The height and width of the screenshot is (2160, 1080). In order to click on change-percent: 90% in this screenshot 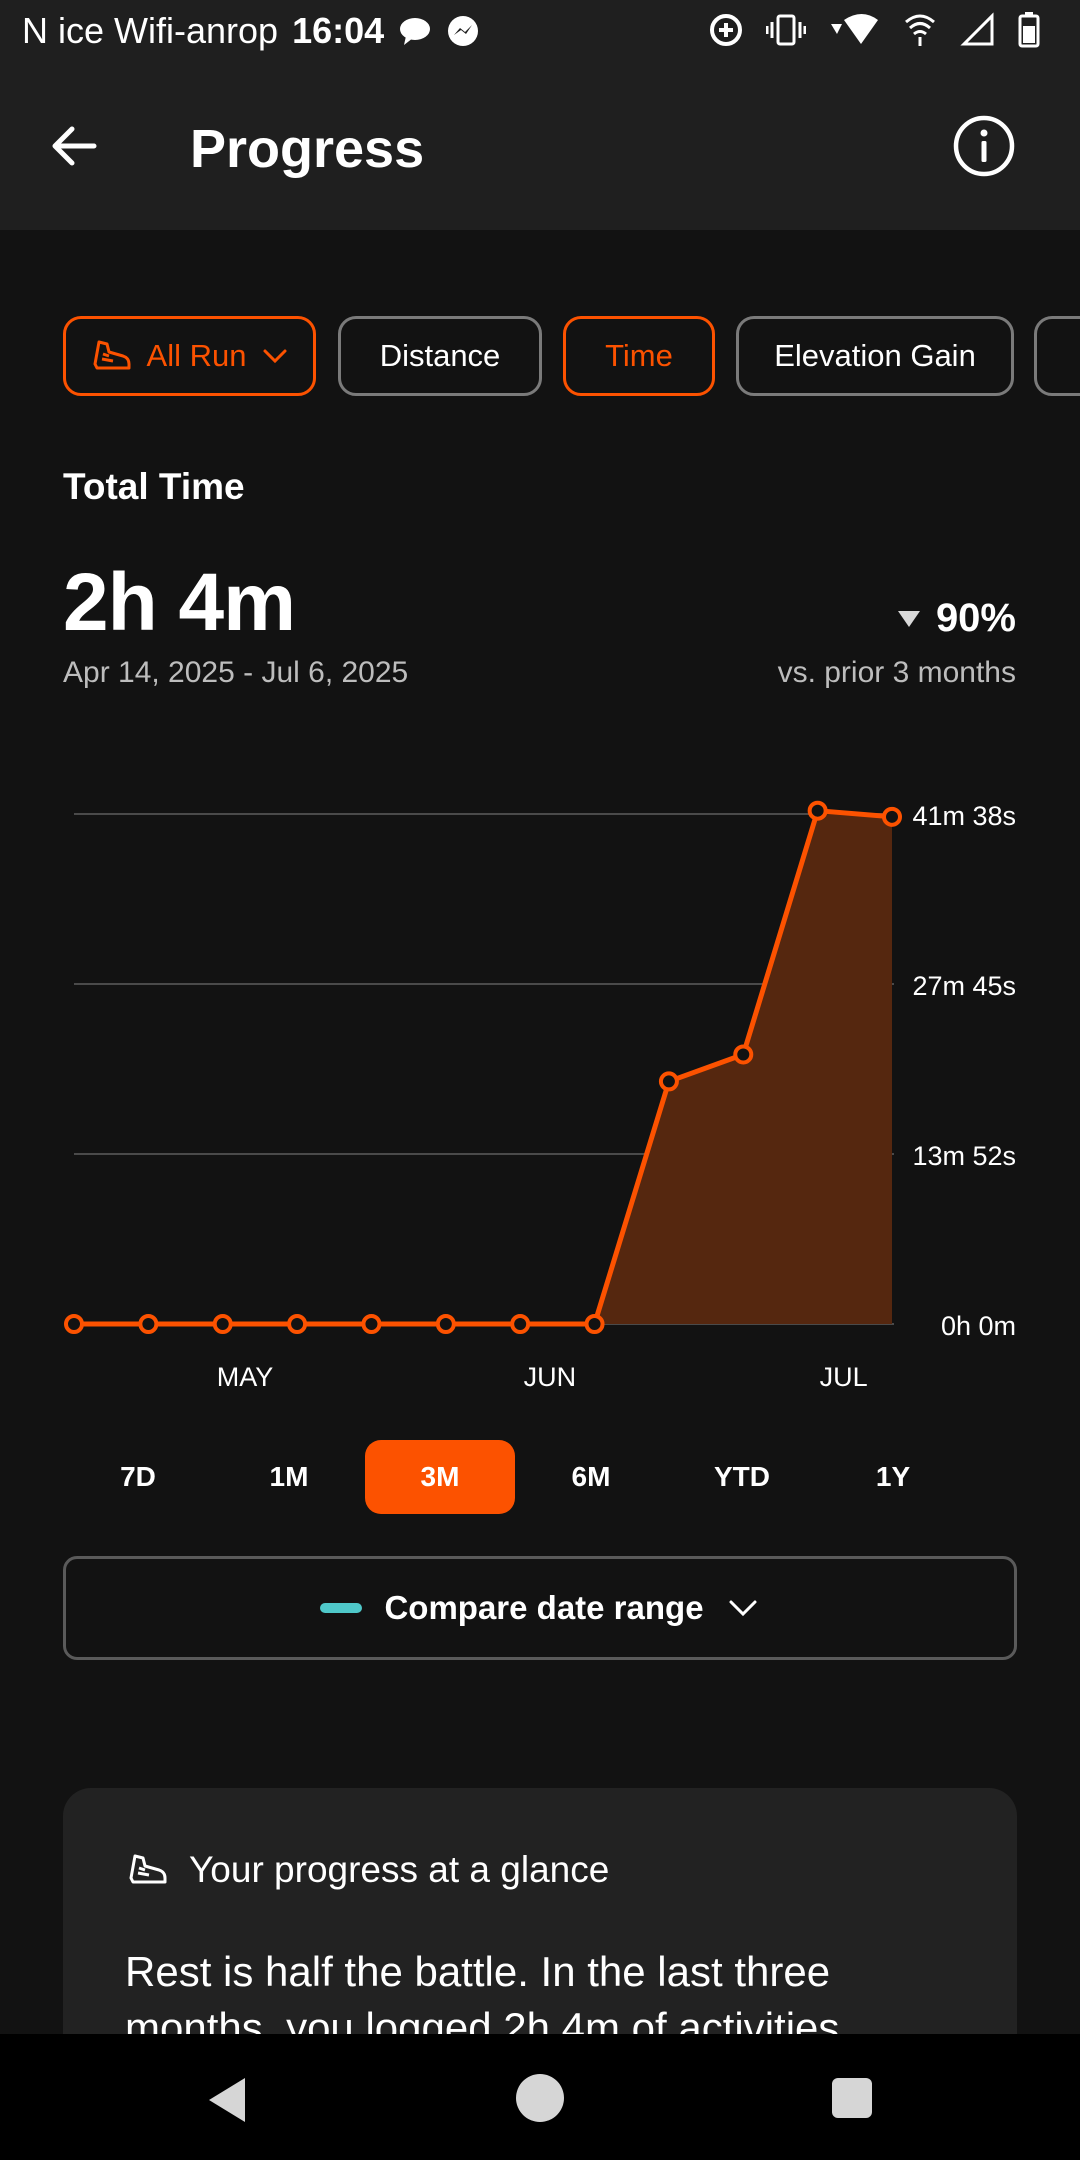, I will do `click(975, 618)`.